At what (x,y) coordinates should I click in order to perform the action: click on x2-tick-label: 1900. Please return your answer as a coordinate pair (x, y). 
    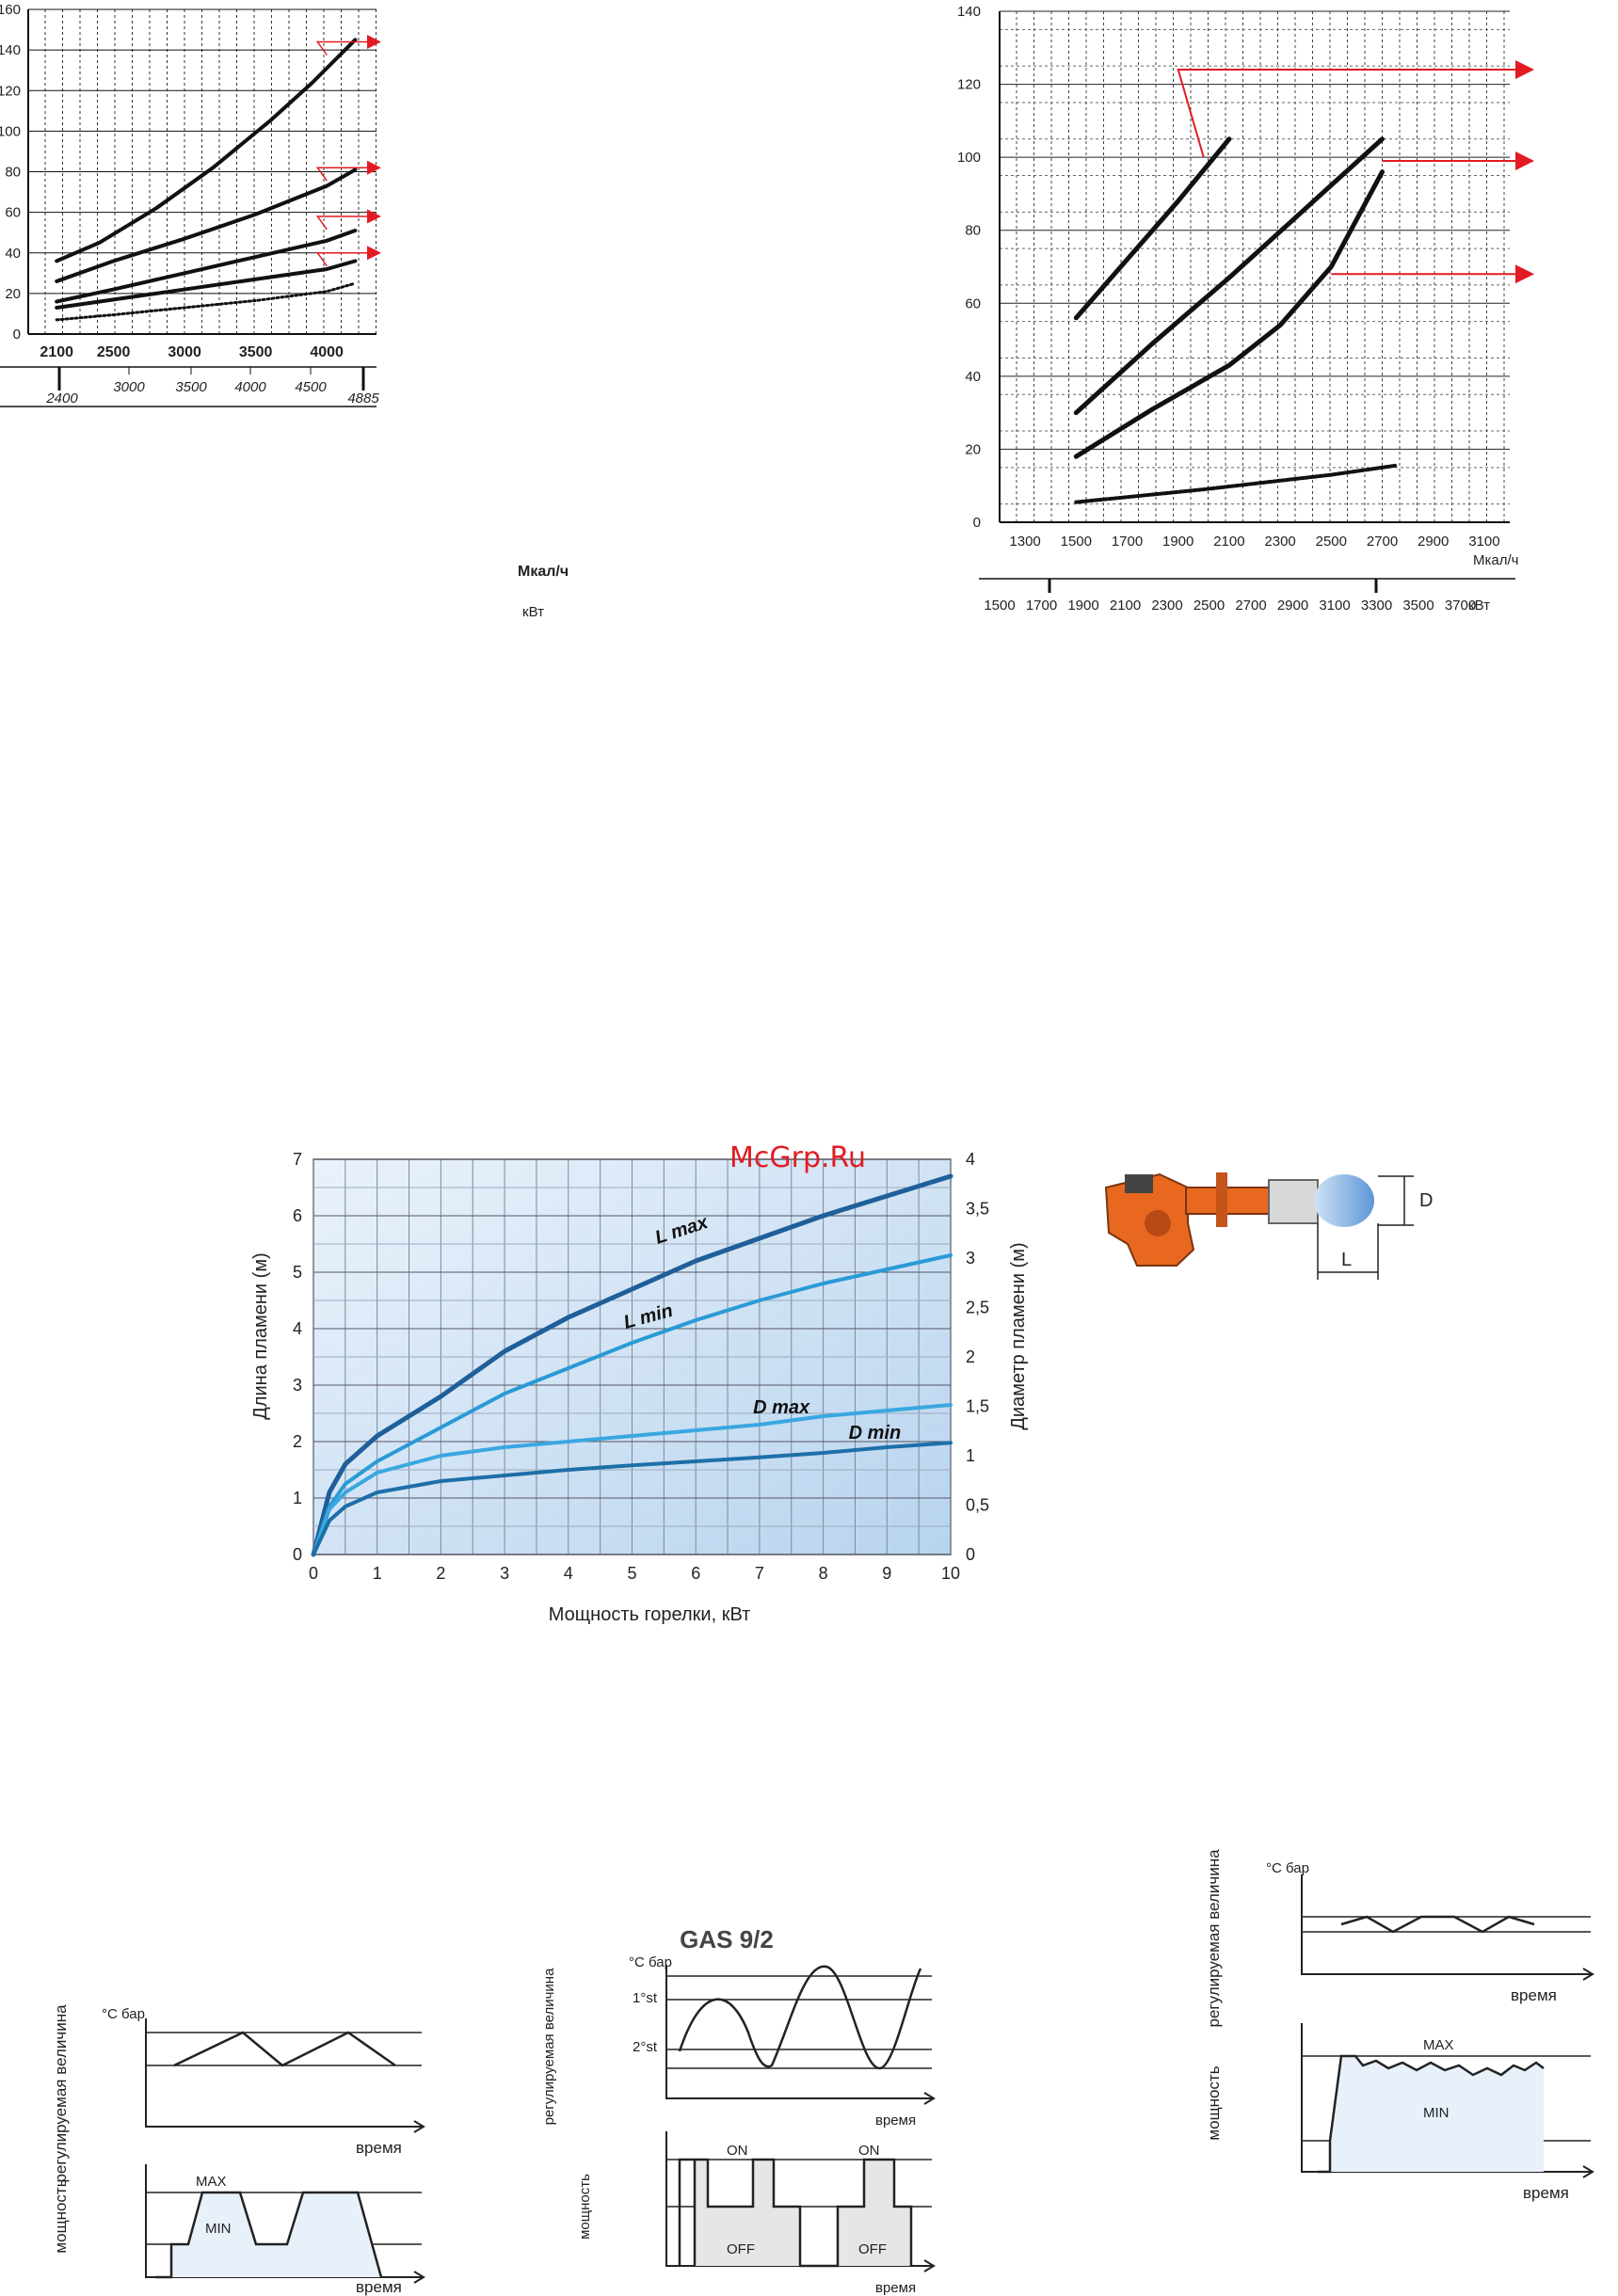
    Looking at the image, I should click on (1082, 606).